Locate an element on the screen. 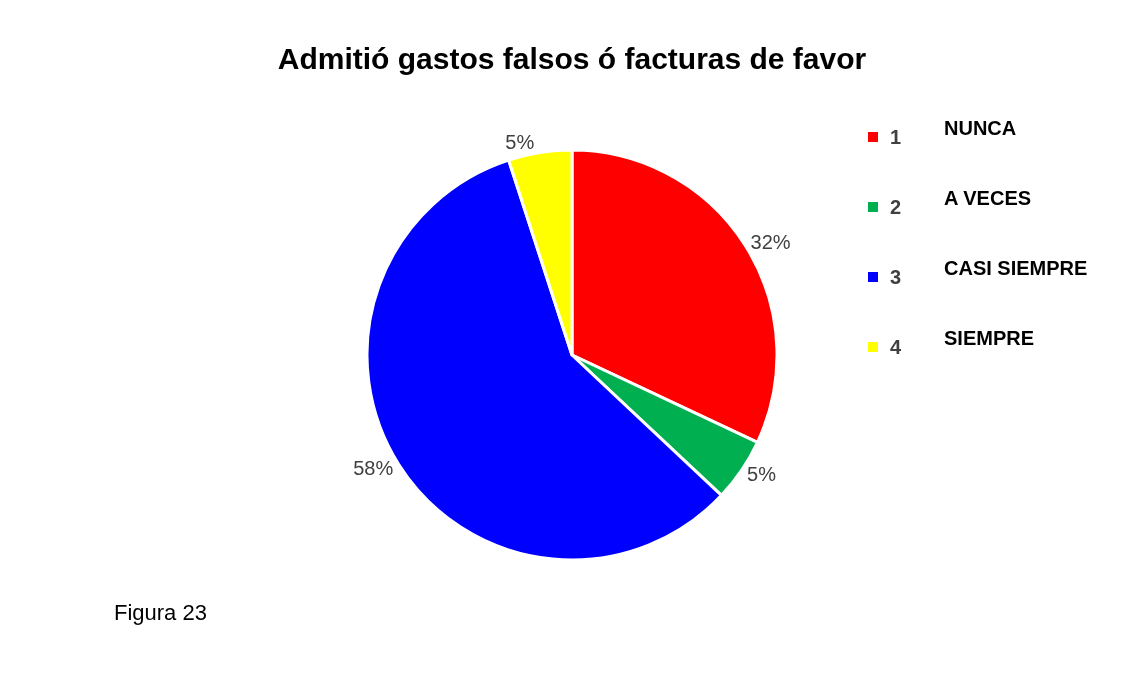 The width and height of the screenshot is (1123, 681). legend-label: 3 is located at coordinates (896, 277).